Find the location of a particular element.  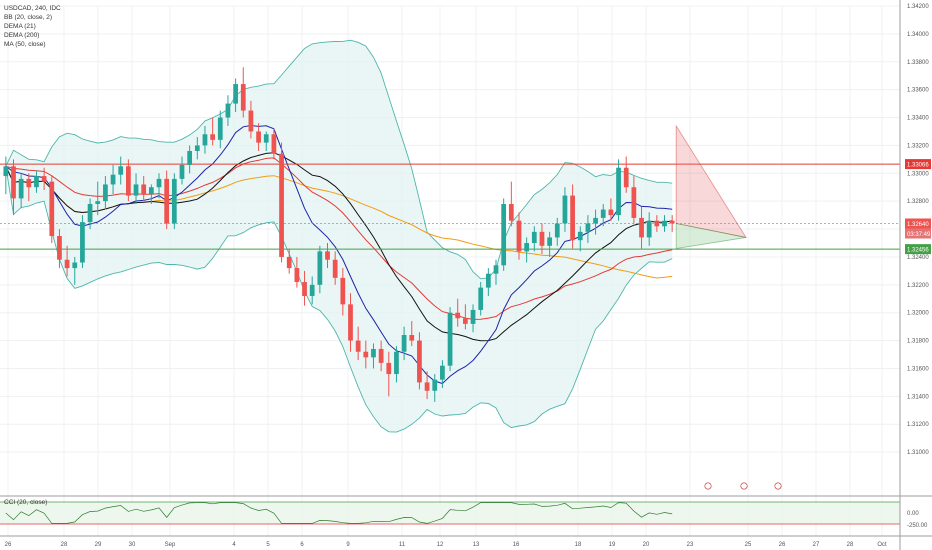

time-tick-label: 23 is located at coordinates (690, 545).